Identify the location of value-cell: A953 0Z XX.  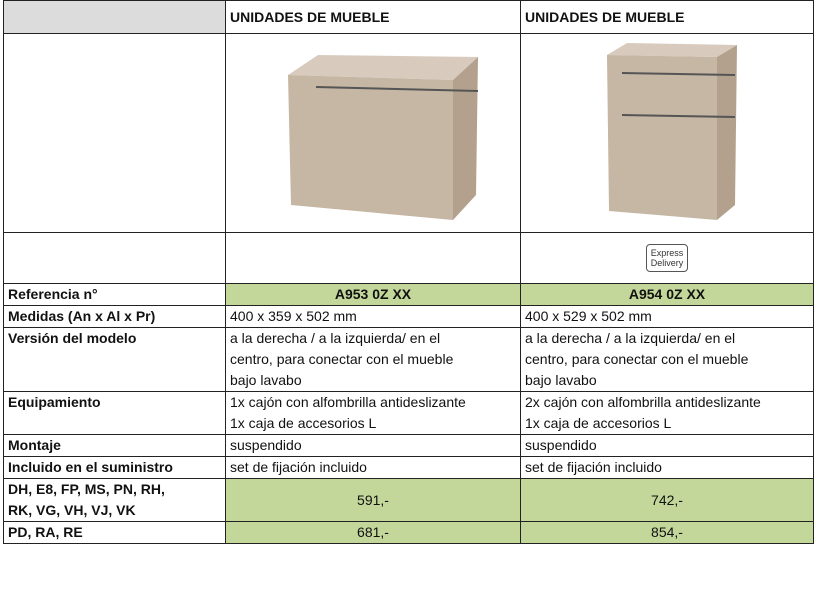
(373, 294).